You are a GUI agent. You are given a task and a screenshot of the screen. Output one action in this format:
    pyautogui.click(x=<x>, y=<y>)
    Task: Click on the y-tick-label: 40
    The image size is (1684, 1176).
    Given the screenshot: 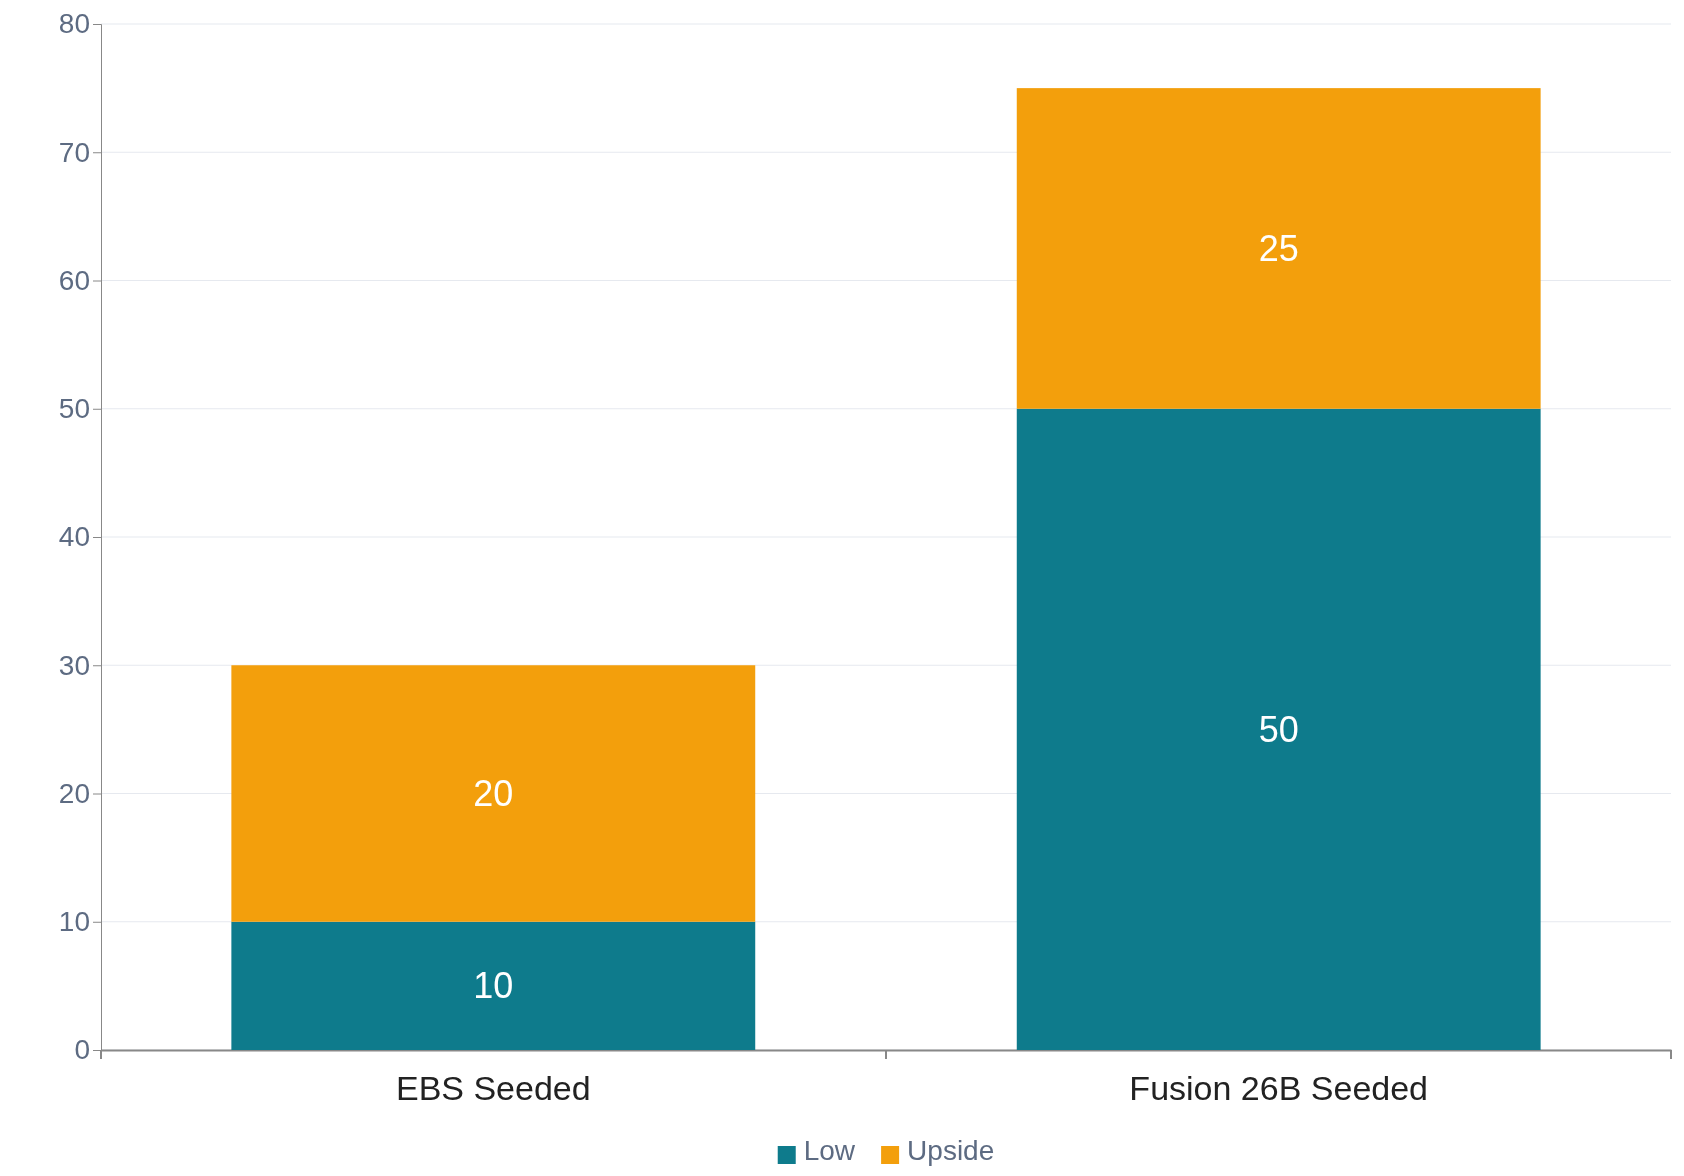 What is the action you would take?
    pyautogui.click(x=74, y=537)
    